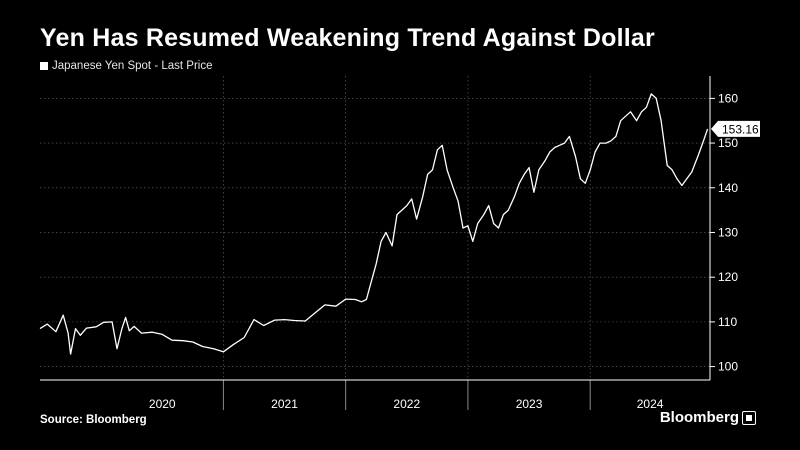  Describe the element at coordinates (728, 367) in the screenshot. I see `y-tick-label: 100` at that location.